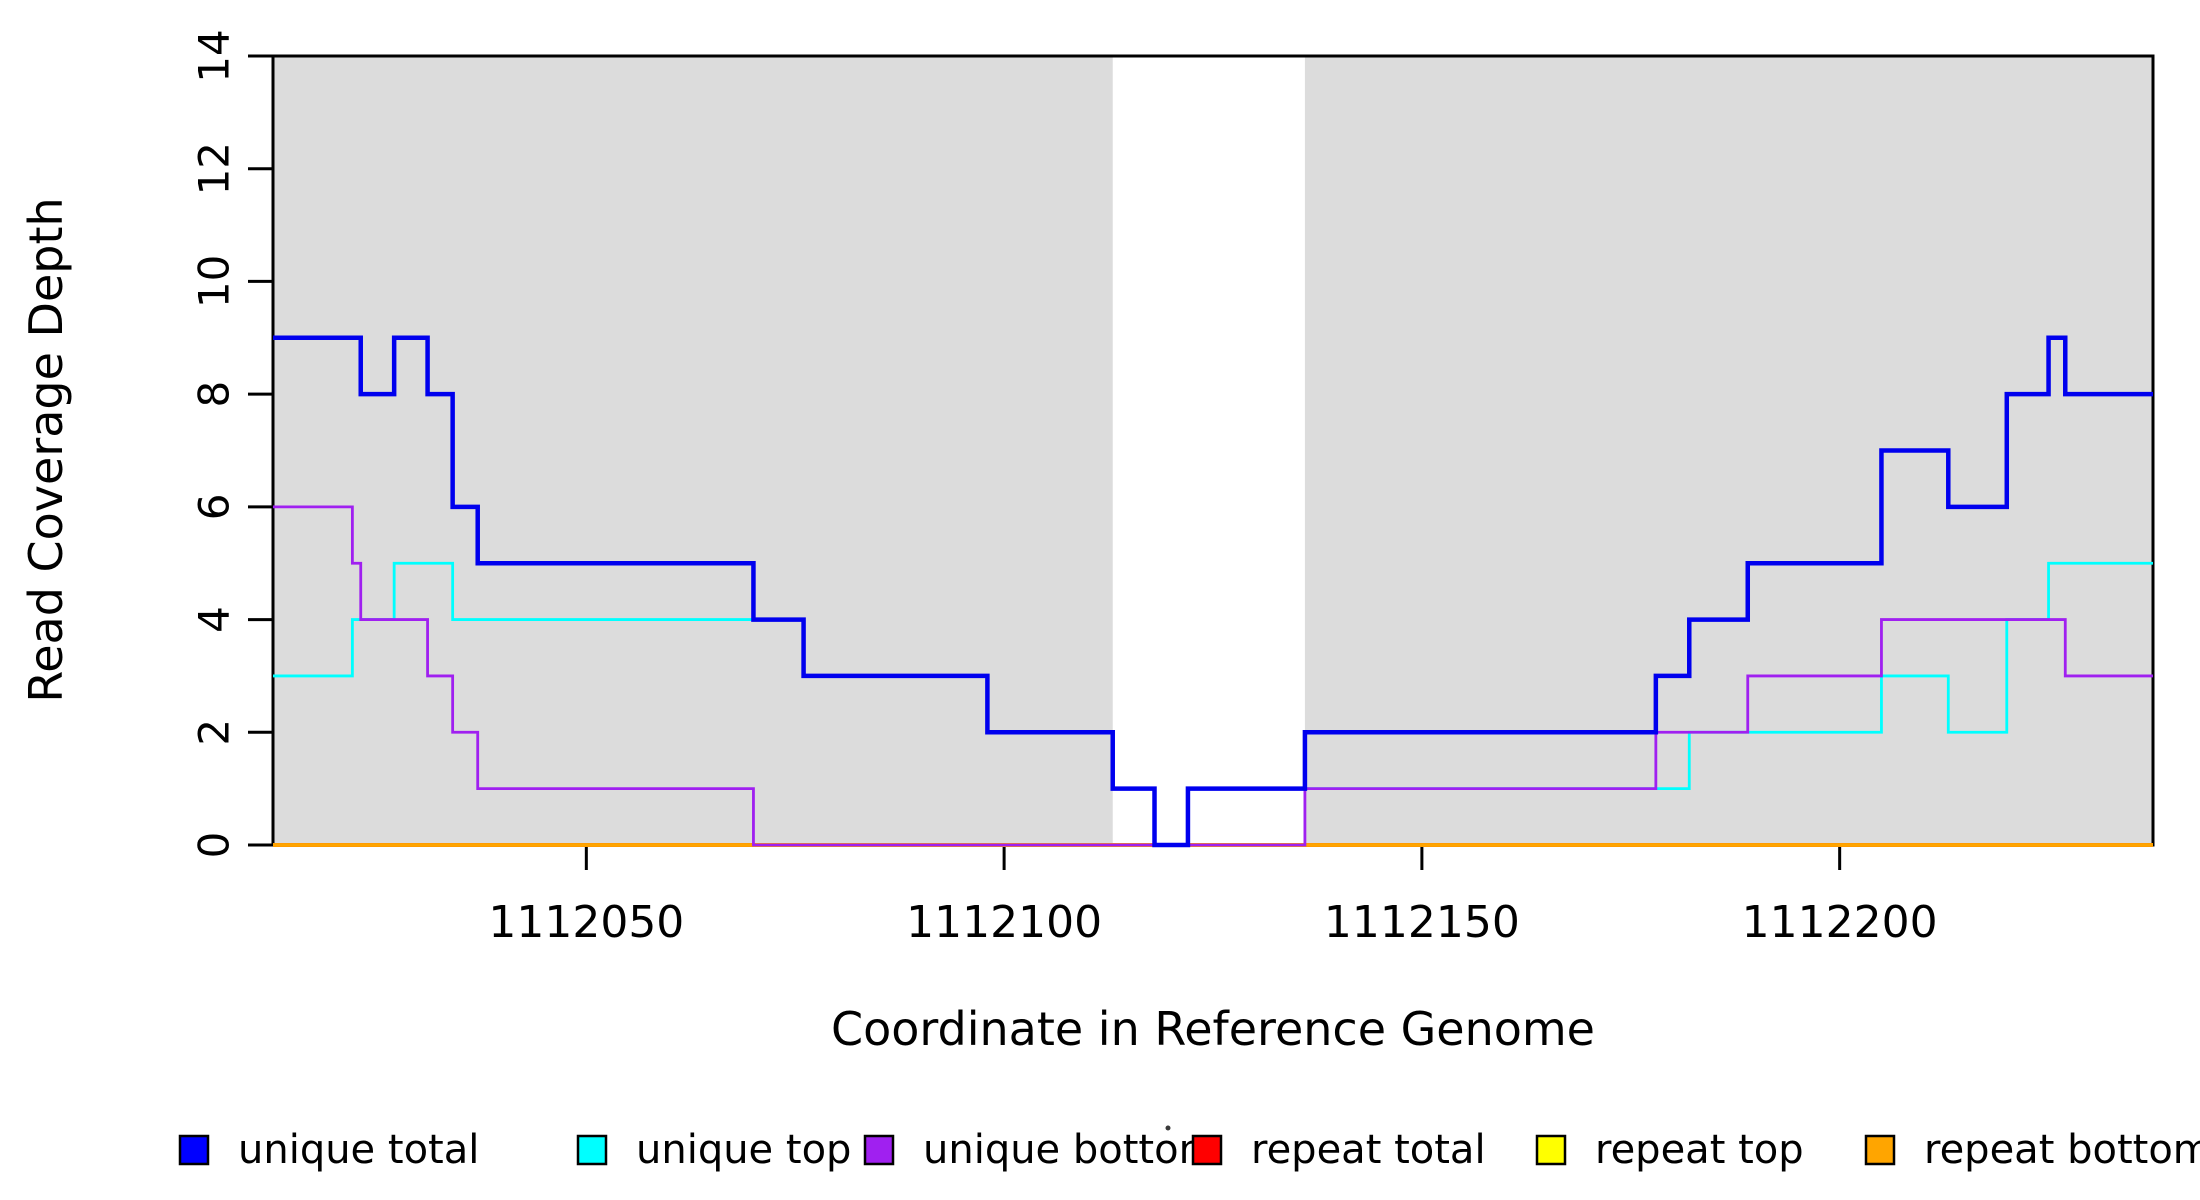 The width and height of the screenshot is (2200, 1200). I want to click on legend-swatch-unique-top, so click(592, 1150).